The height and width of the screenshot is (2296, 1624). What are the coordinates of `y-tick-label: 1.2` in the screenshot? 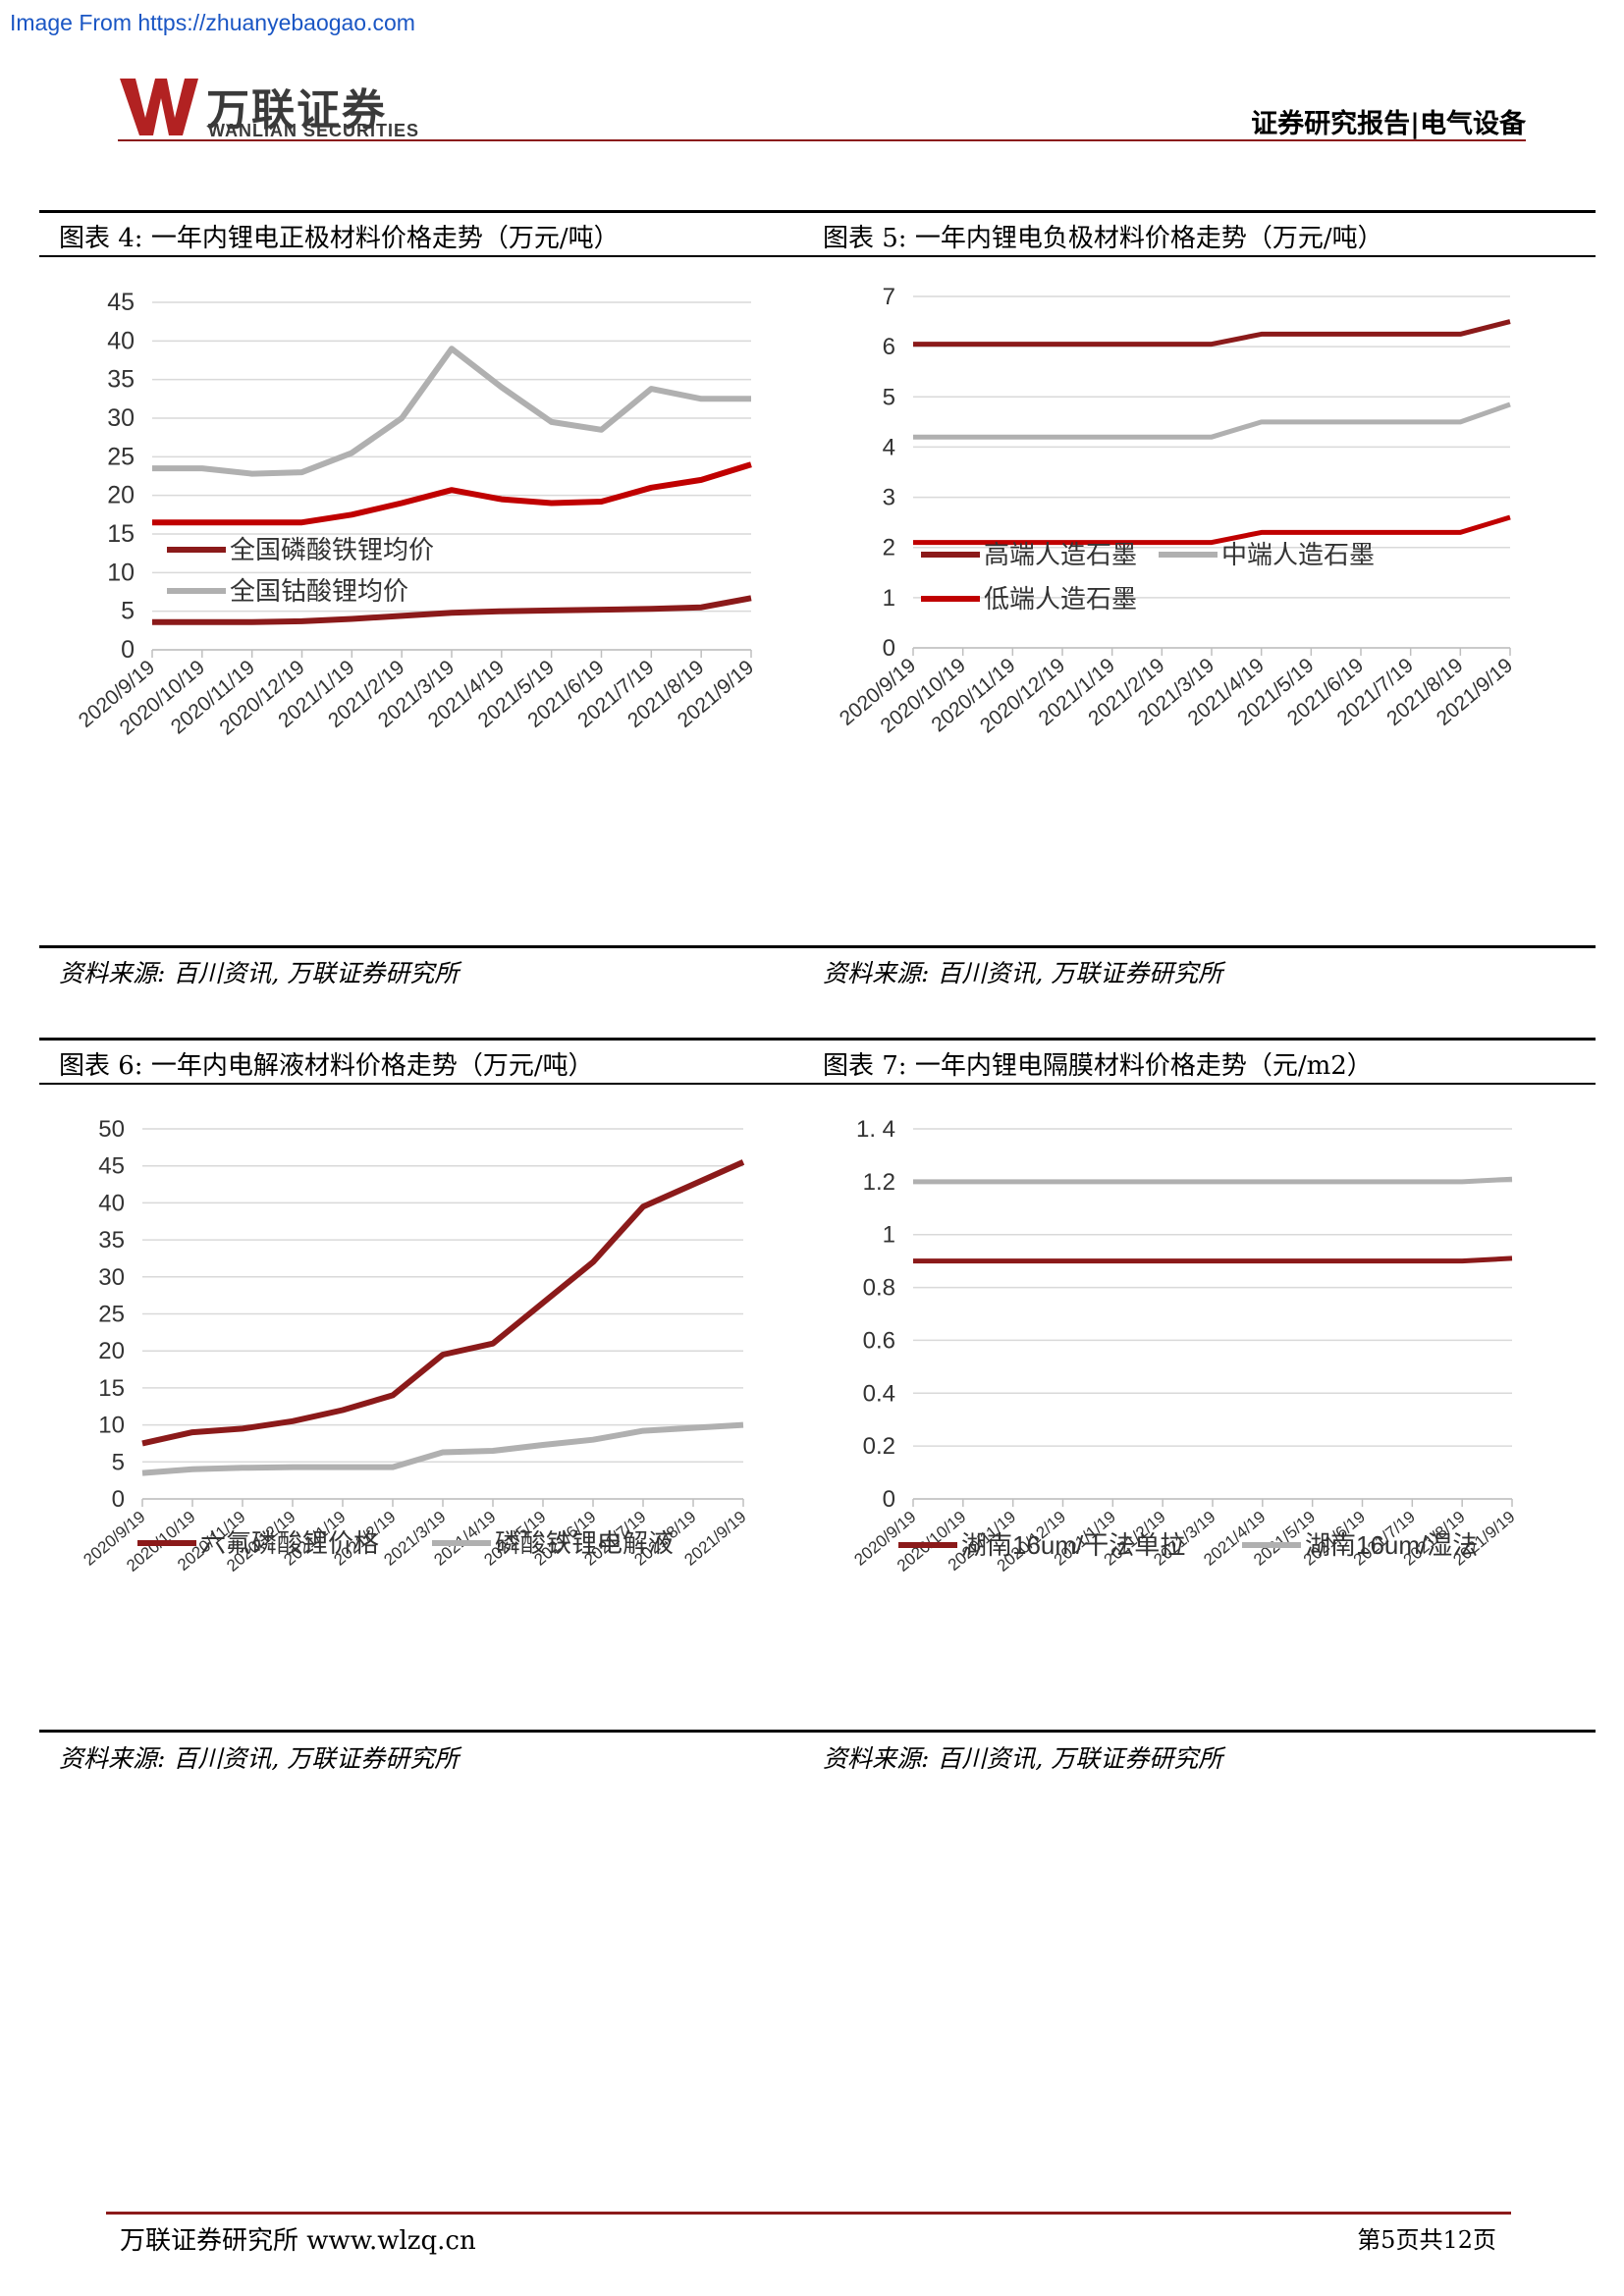 It's located at (879, 1182).